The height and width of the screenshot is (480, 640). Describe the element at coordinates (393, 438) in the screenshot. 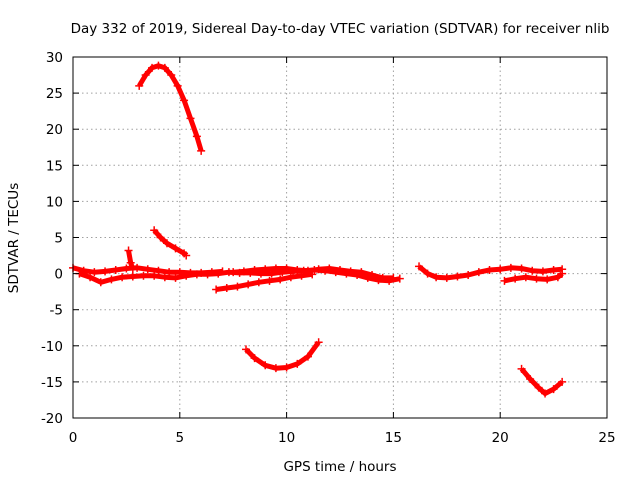

I see `x-tick-label: 15` at that location.